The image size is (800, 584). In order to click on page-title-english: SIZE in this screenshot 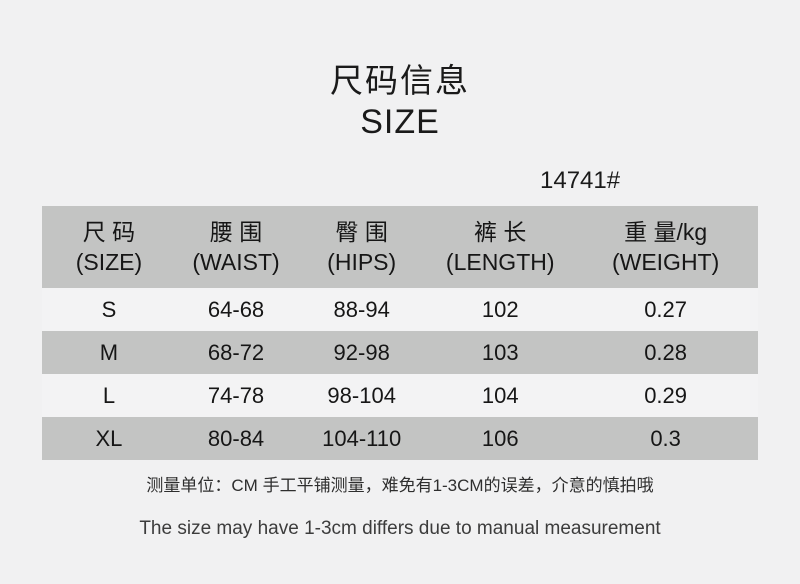, I will do `click(400, 122)`.